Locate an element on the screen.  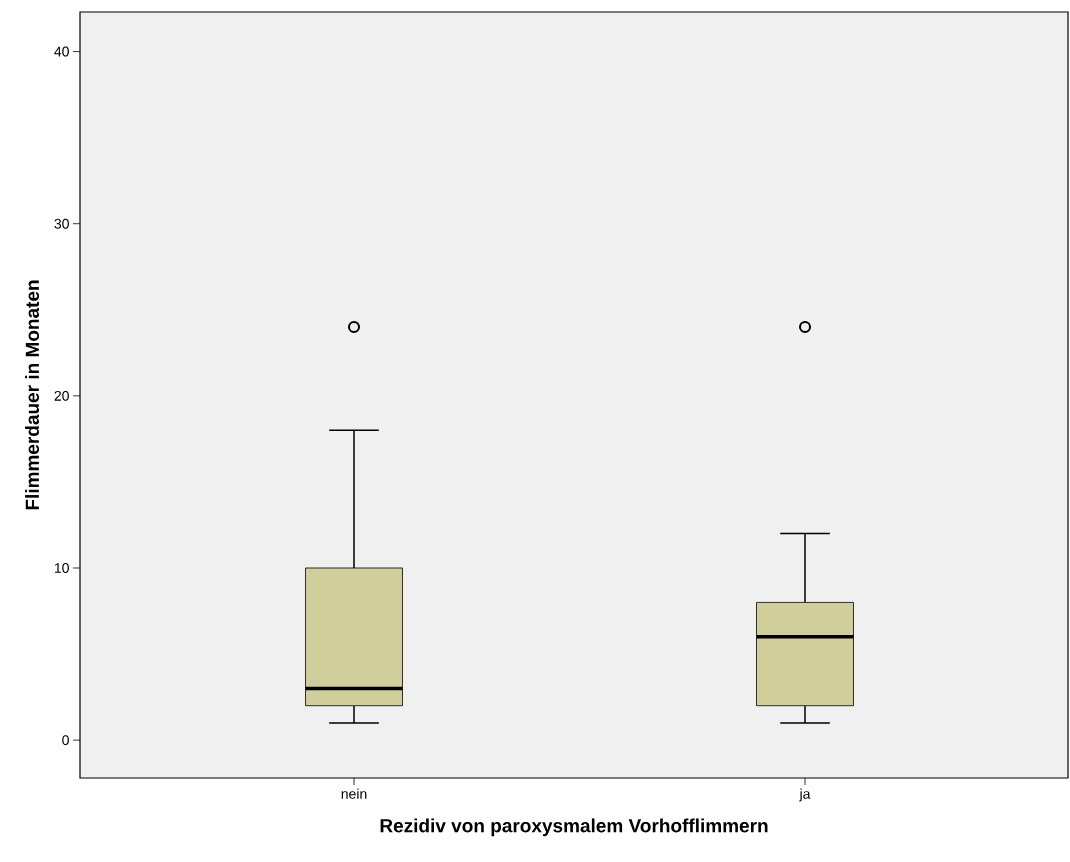
y-tick-label: 40 is located at coordinates (61, 51).